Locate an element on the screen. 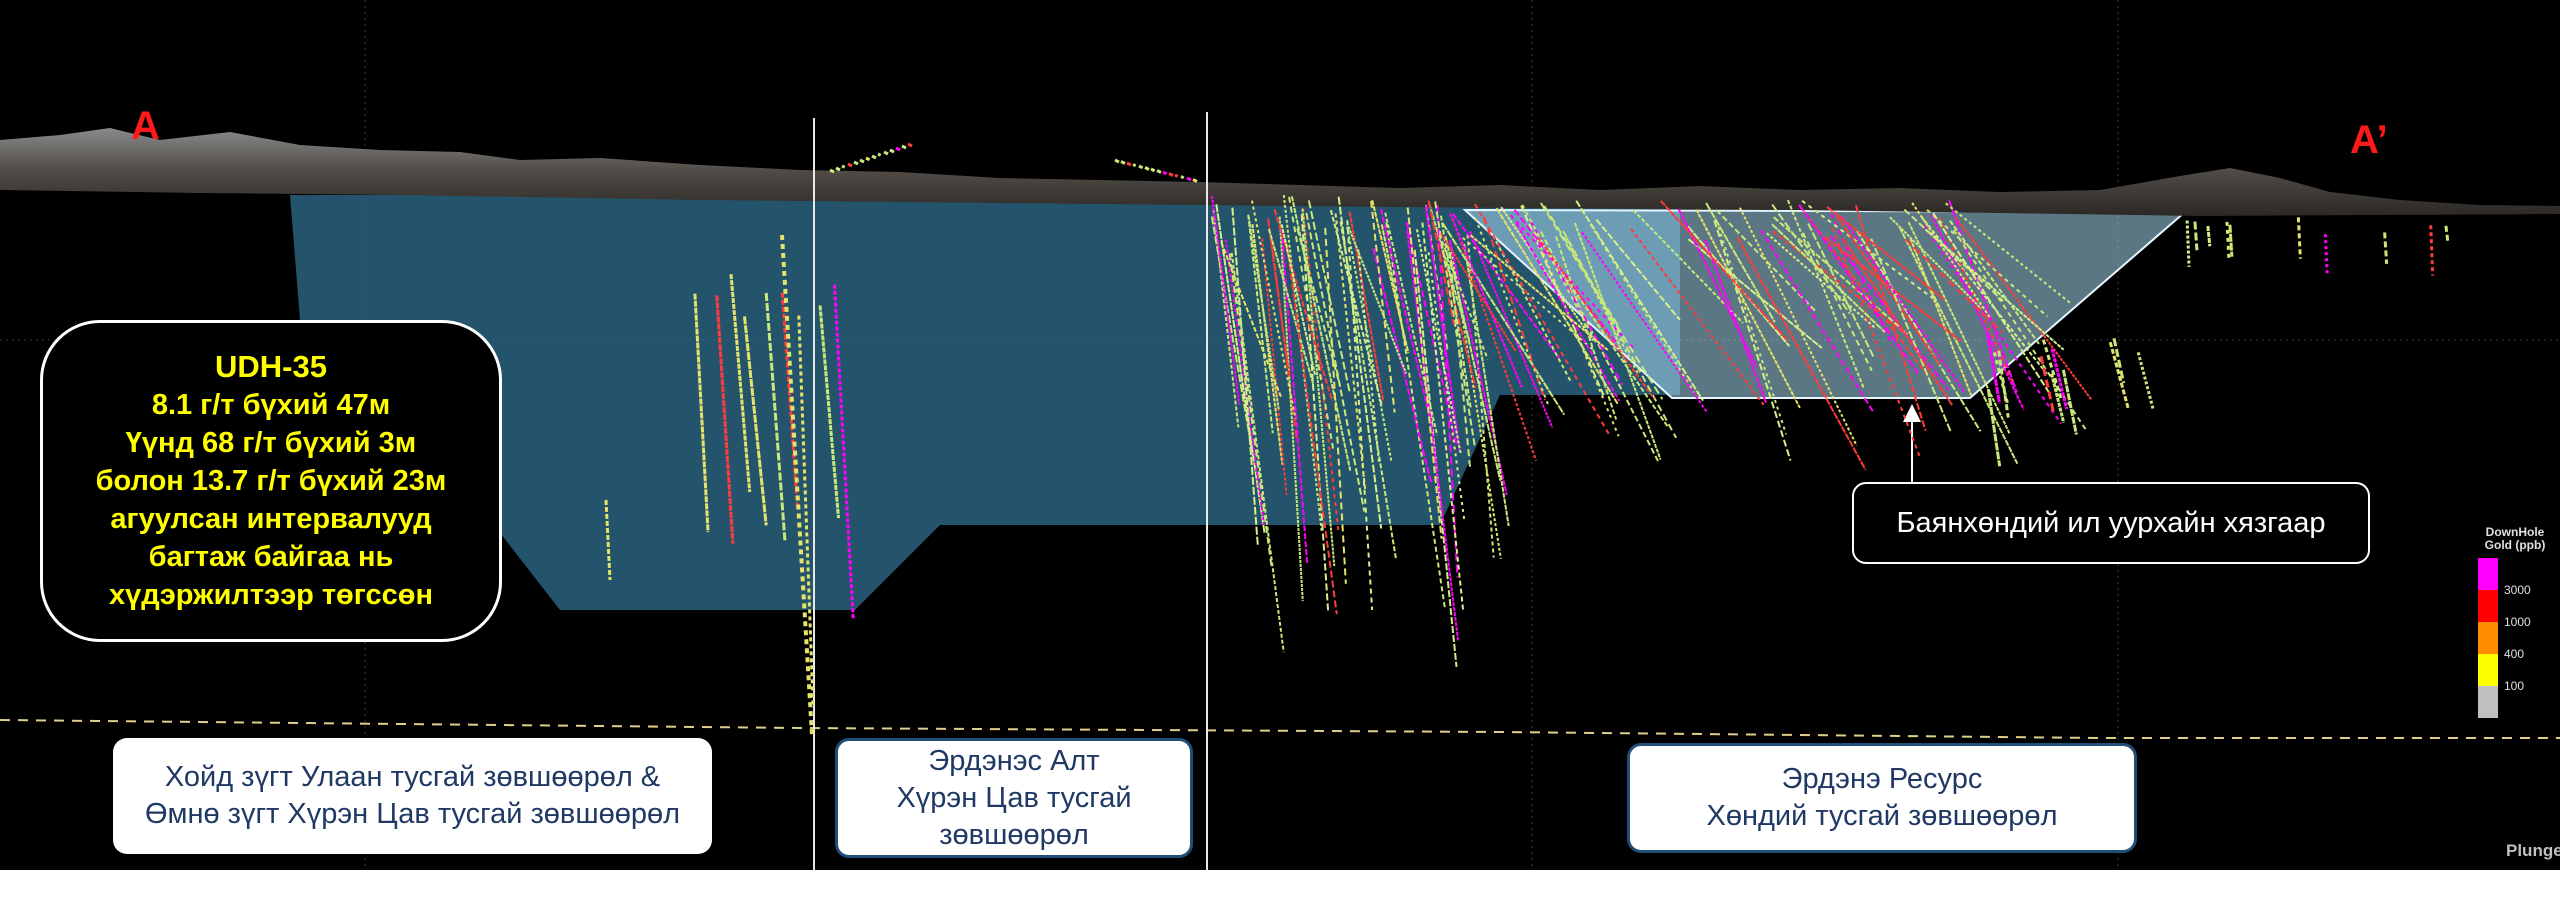  license-3-line-1: Эрдэнэ Ресурс is located at coordinates (1882, 779).